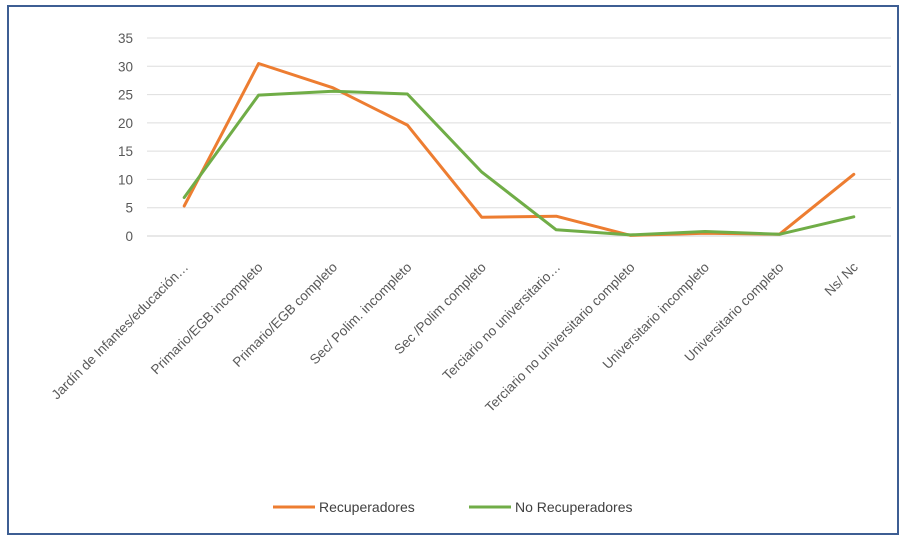  What do you see at coordinates (125, 179) in the screenshot?
I see `y-tick-label: 10` at bounding box center [125, 179].